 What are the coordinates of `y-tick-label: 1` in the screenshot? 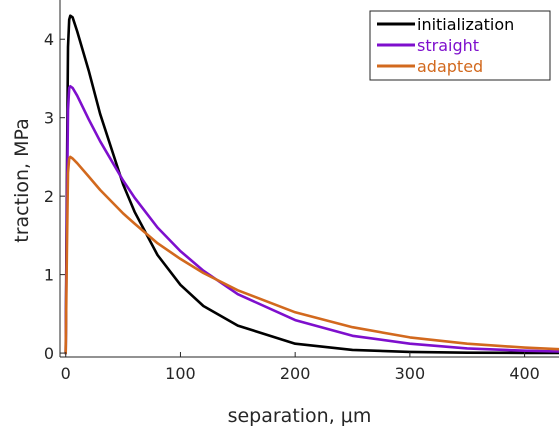 It's located at (49, 275).